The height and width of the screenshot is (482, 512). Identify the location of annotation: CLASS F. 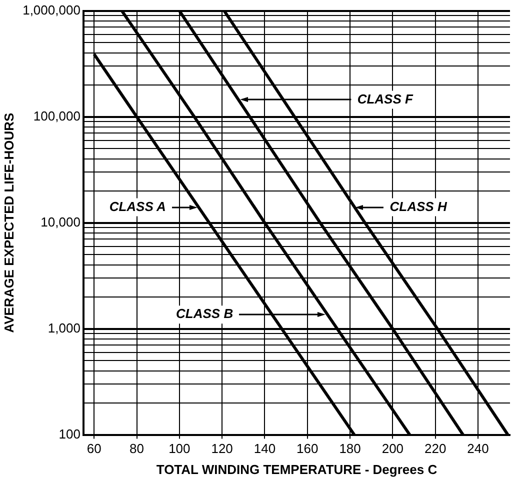
(385, 98).